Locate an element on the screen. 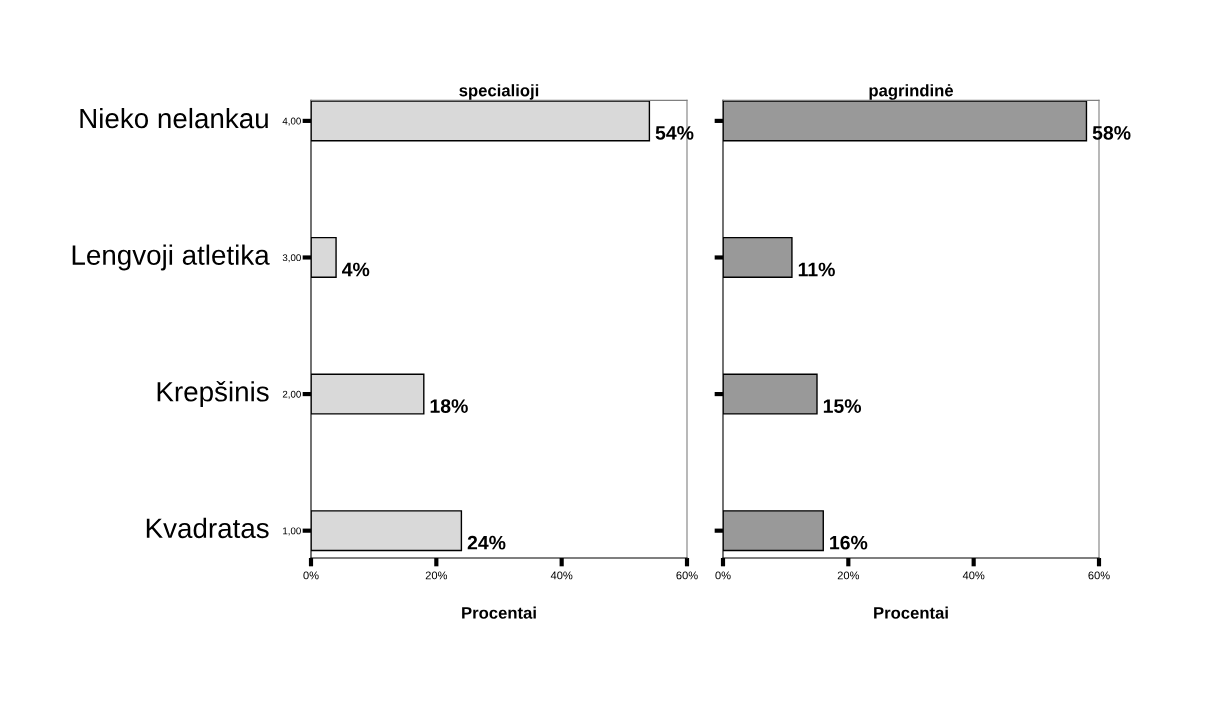 This screenshot has height=704, width=1207. data-label: 24% is located at coordinates (486, 542).